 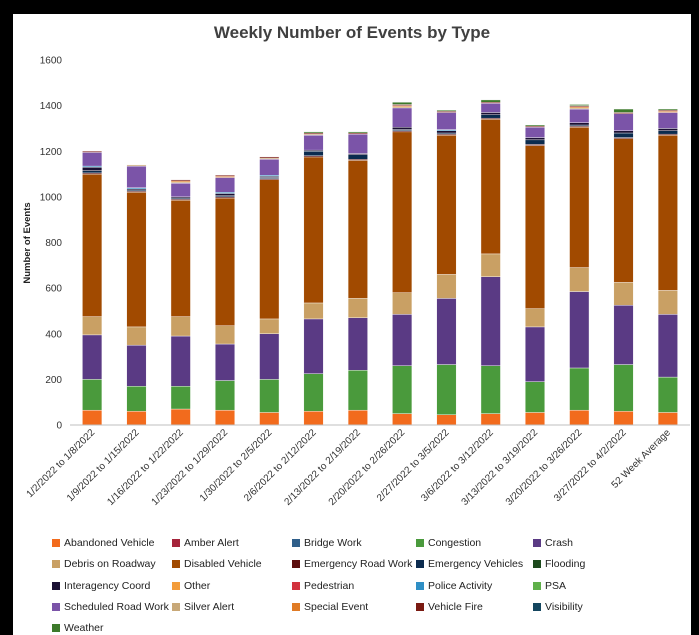 I want to click on legend-item: Congestion, so click(x=448, y=543).